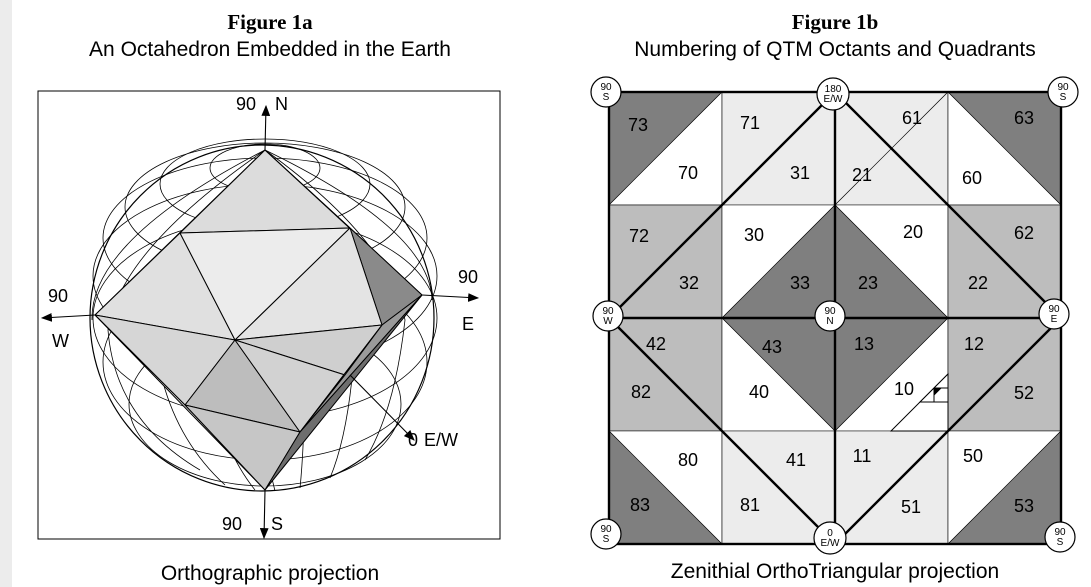 The height and width of the screenshot is (587, 1091). Describe the element at coordinates (468, 324) in the screenshot. I see `east-label: E` at that location.